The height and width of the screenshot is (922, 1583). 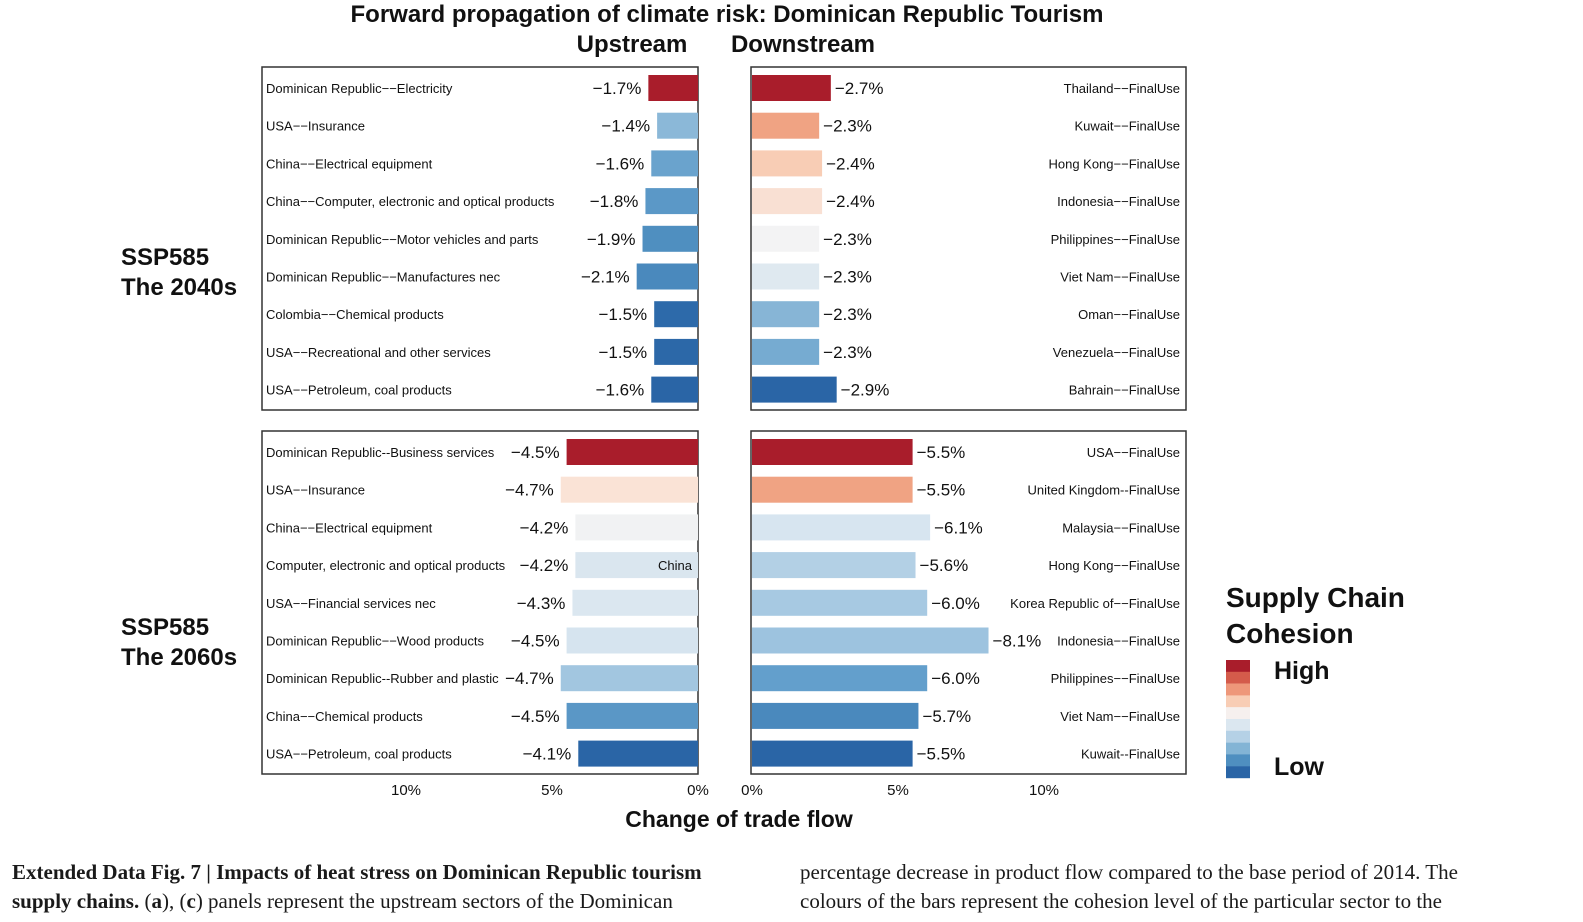 I want to click on legend-title-line1: Supply Chain, so click(x=1315, y=597).